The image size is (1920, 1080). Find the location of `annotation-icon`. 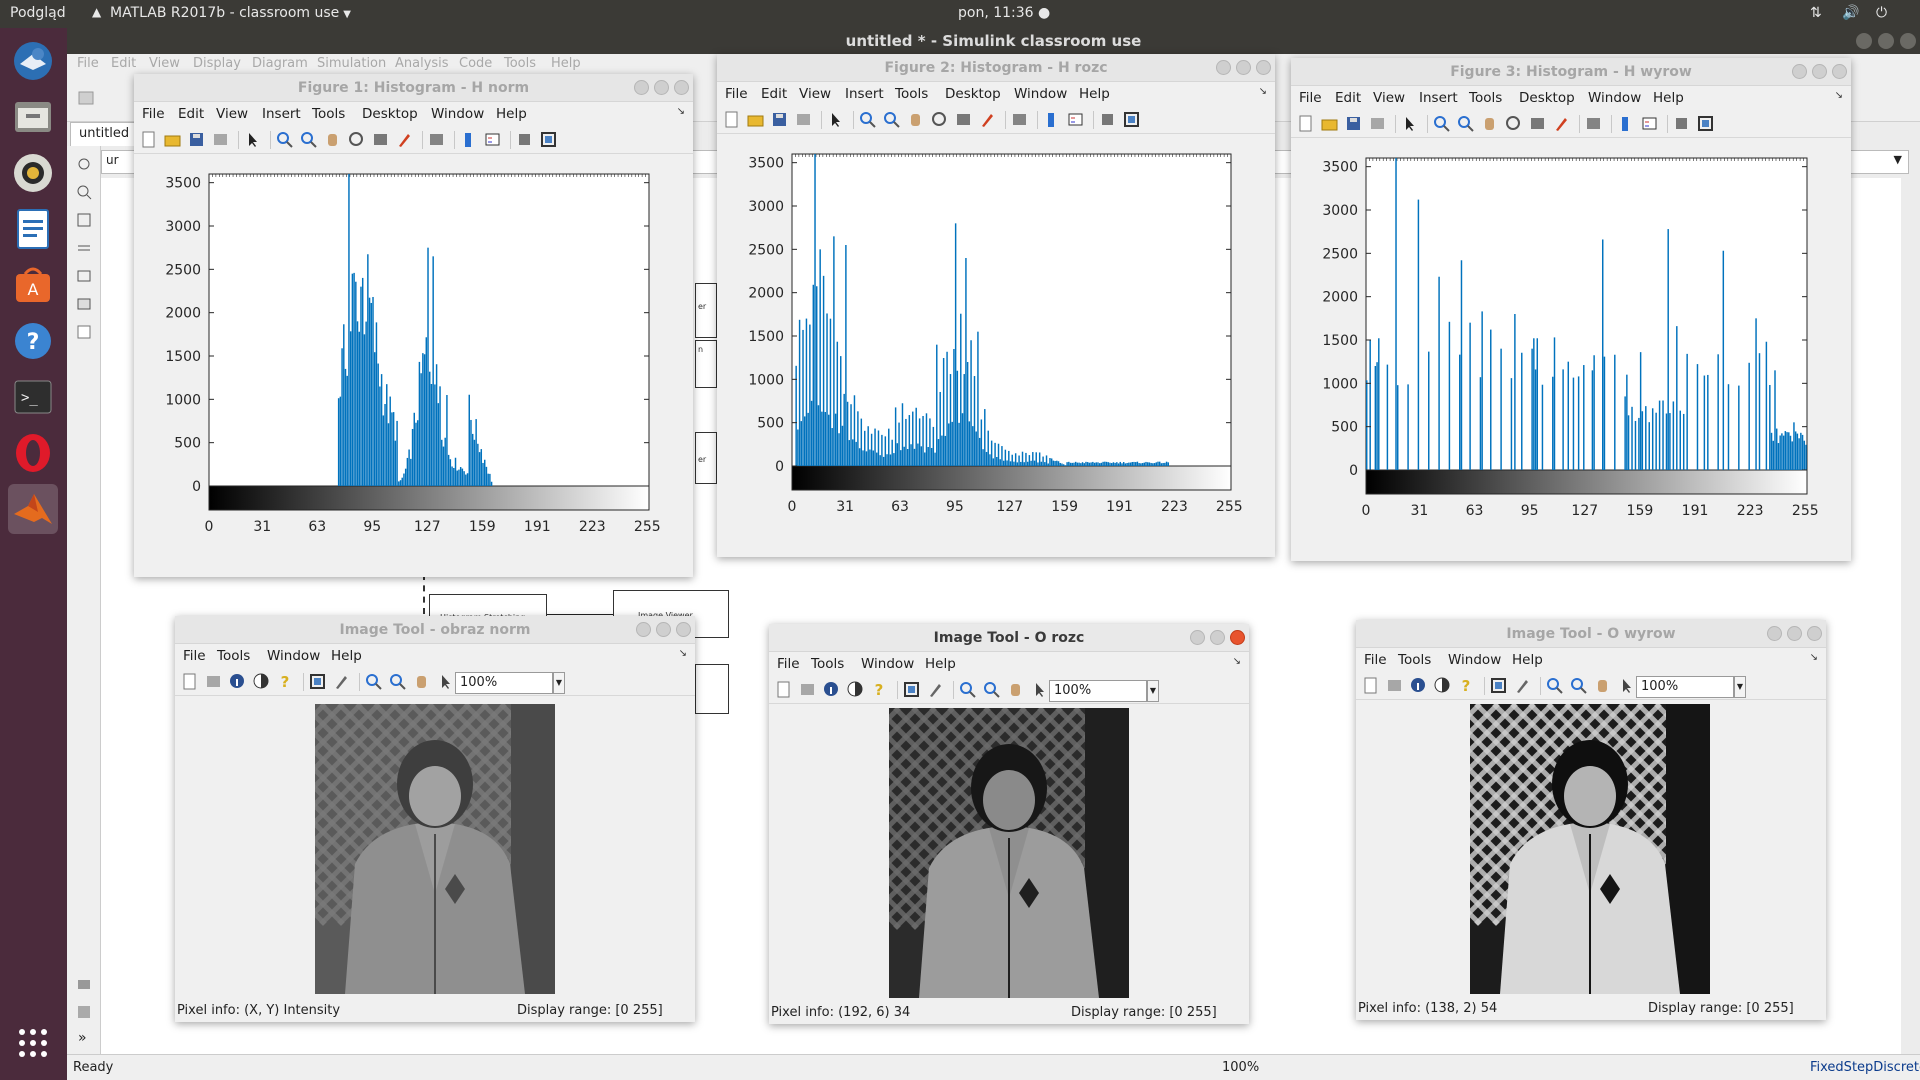

annotation-icon is located at coordinates (84, 276).